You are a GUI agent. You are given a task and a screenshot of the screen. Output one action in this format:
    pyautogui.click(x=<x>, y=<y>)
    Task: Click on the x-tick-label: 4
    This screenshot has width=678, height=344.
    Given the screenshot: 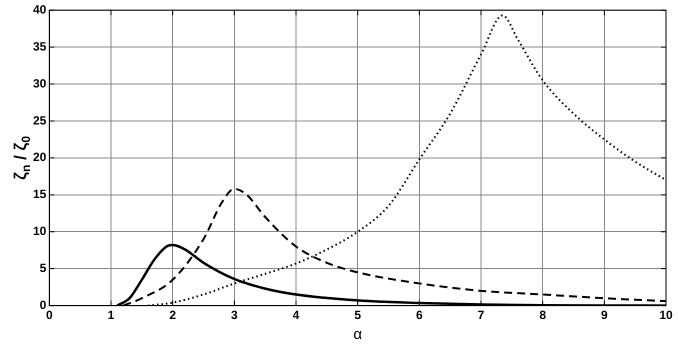 What is the action you would take?
    pyautogui.click(x=296, y=315)
    